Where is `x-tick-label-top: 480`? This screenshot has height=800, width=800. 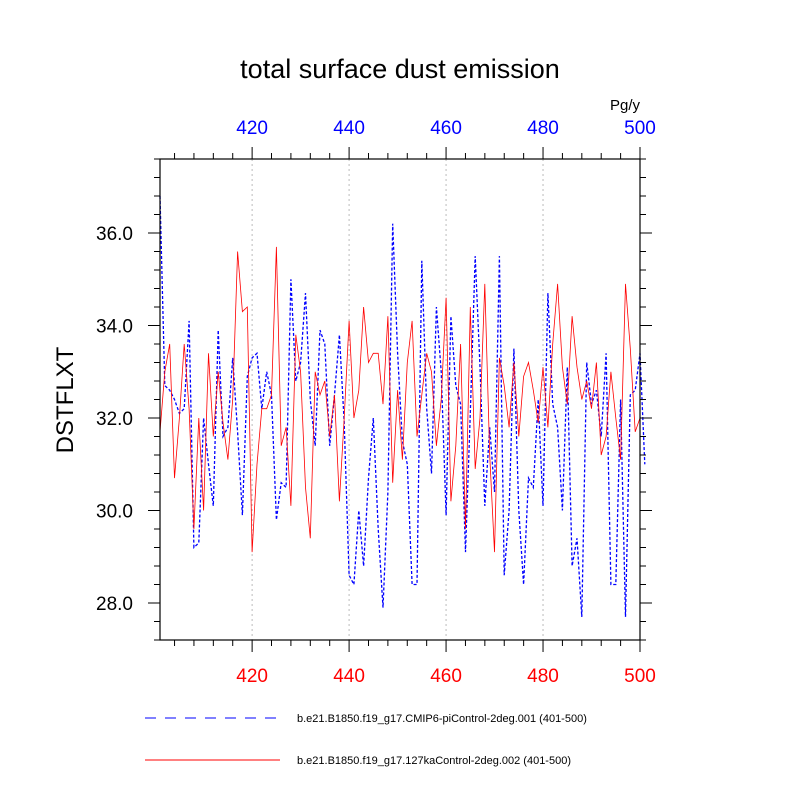 x-tick-label-top: 480 is located at coordinates (543, 128).